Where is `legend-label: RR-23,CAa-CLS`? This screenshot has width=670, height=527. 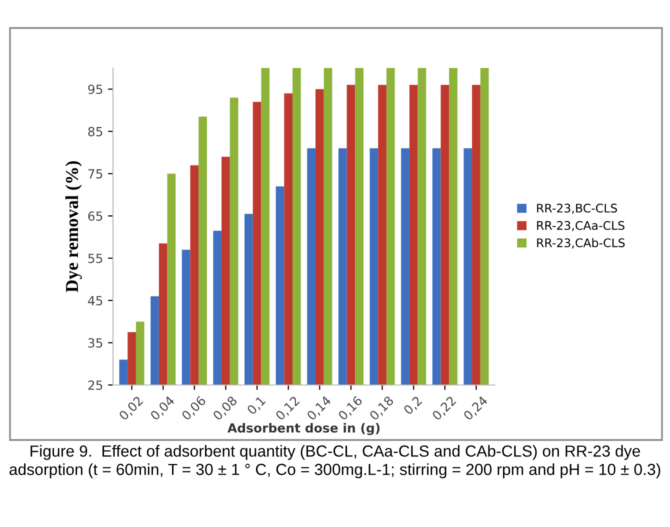
legend-label: RR-23,CAa-CLS is located at coordinates (580, 226).